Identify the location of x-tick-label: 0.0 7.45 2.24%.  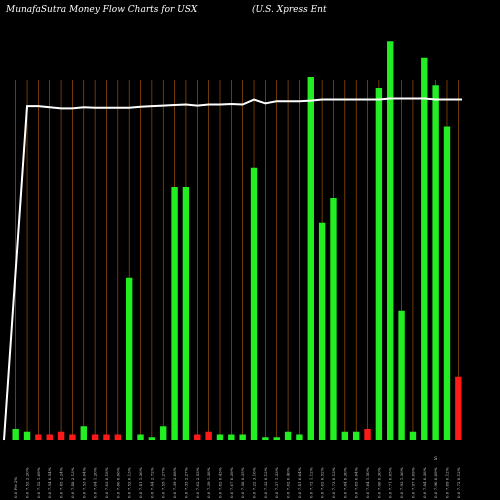
(61, 482).